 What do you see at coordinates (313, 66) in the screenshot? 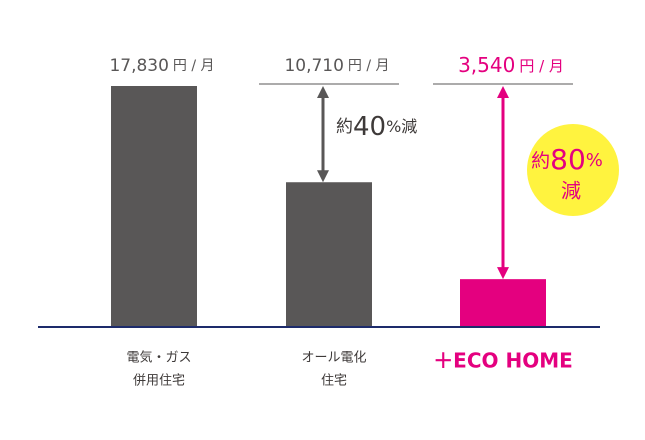
I see `value-text: 10,710` at bounding box center [313, 66].